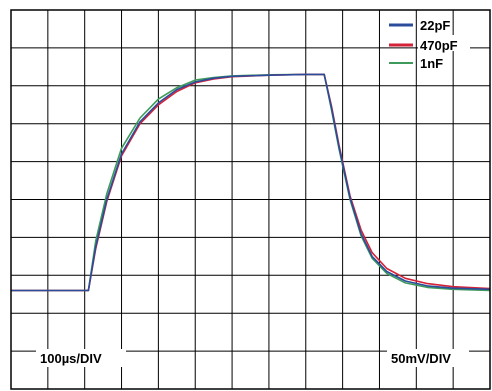  I want to click on time-scale-background, so click(81, 358).